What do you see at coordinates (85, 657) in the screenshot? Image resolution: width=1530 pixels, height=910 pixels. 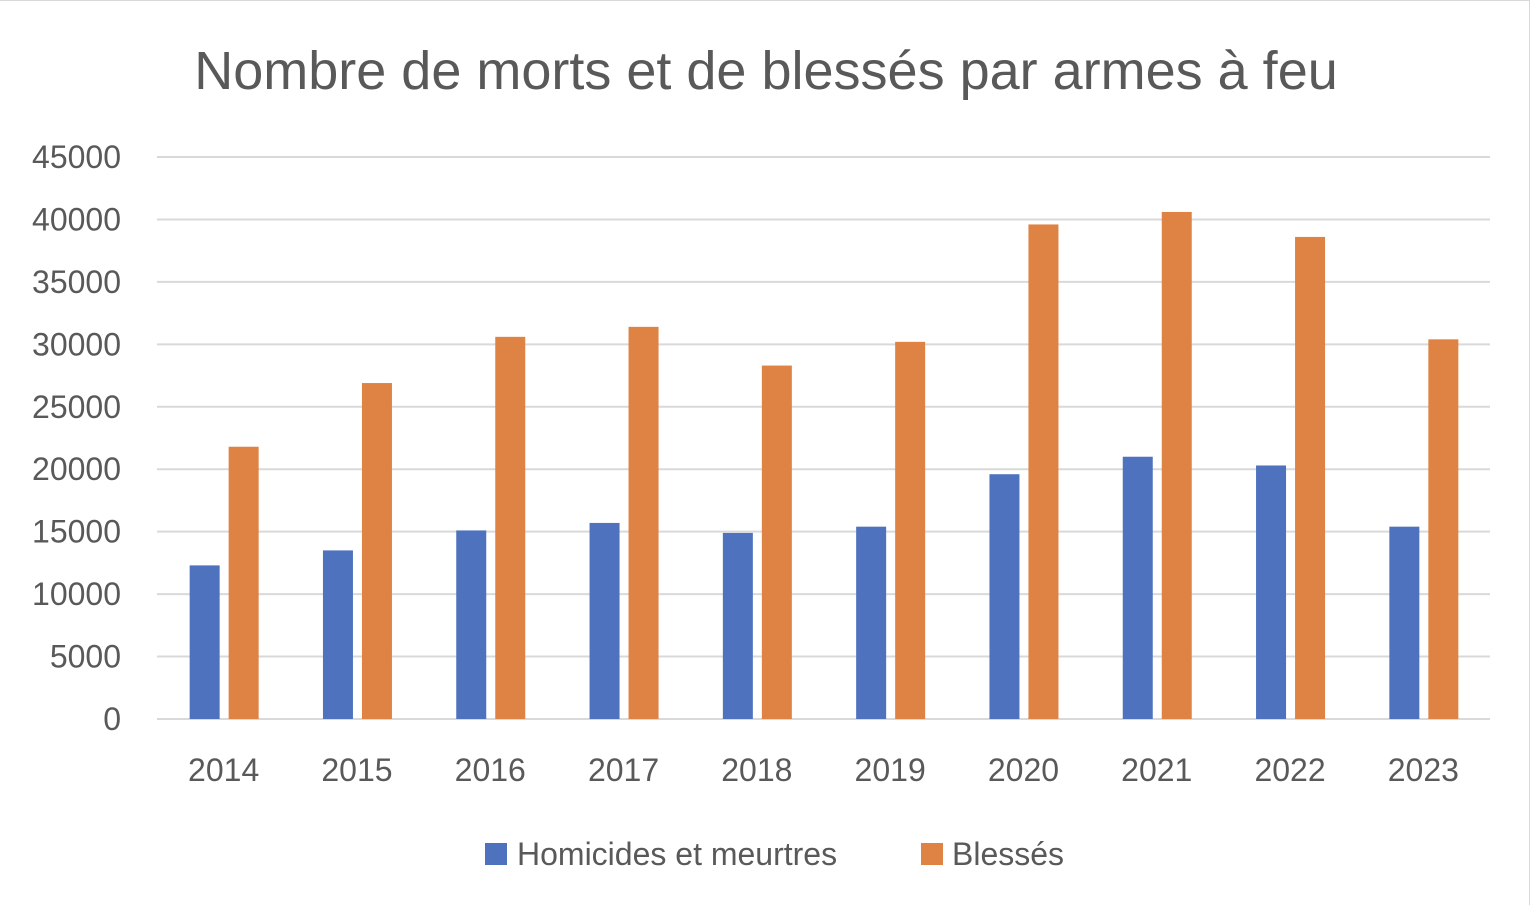 I see `y-tick-label: 5000` at bounding box center [85, 657].